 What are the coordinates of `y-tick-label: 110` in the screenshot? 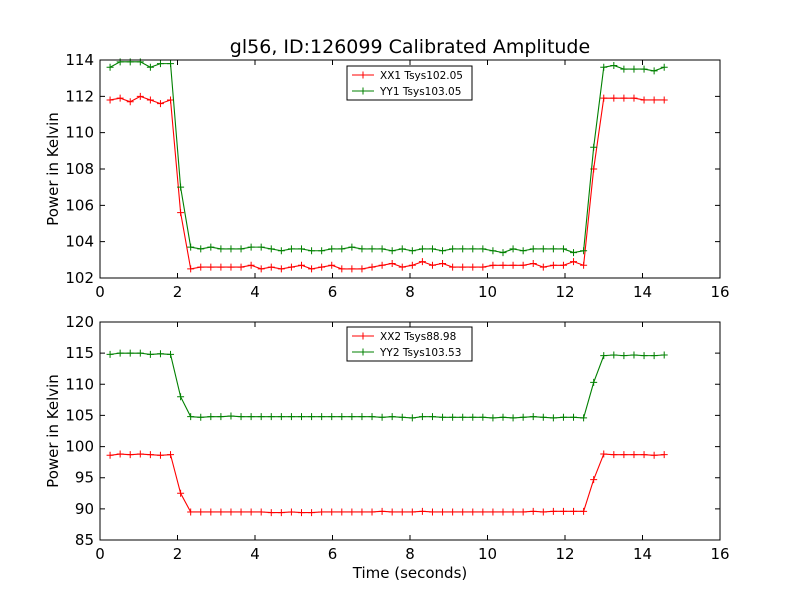 It's located at (79, 384).